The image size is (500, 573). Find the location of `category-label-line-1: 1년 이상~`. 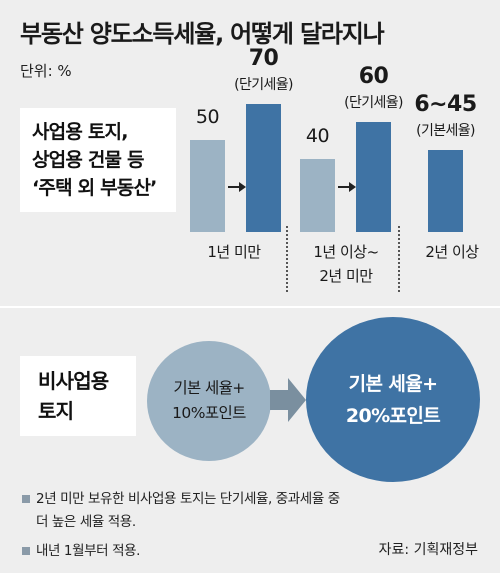

category-label-line-1: 1년 이상~ is located at coordinates (346, 252).